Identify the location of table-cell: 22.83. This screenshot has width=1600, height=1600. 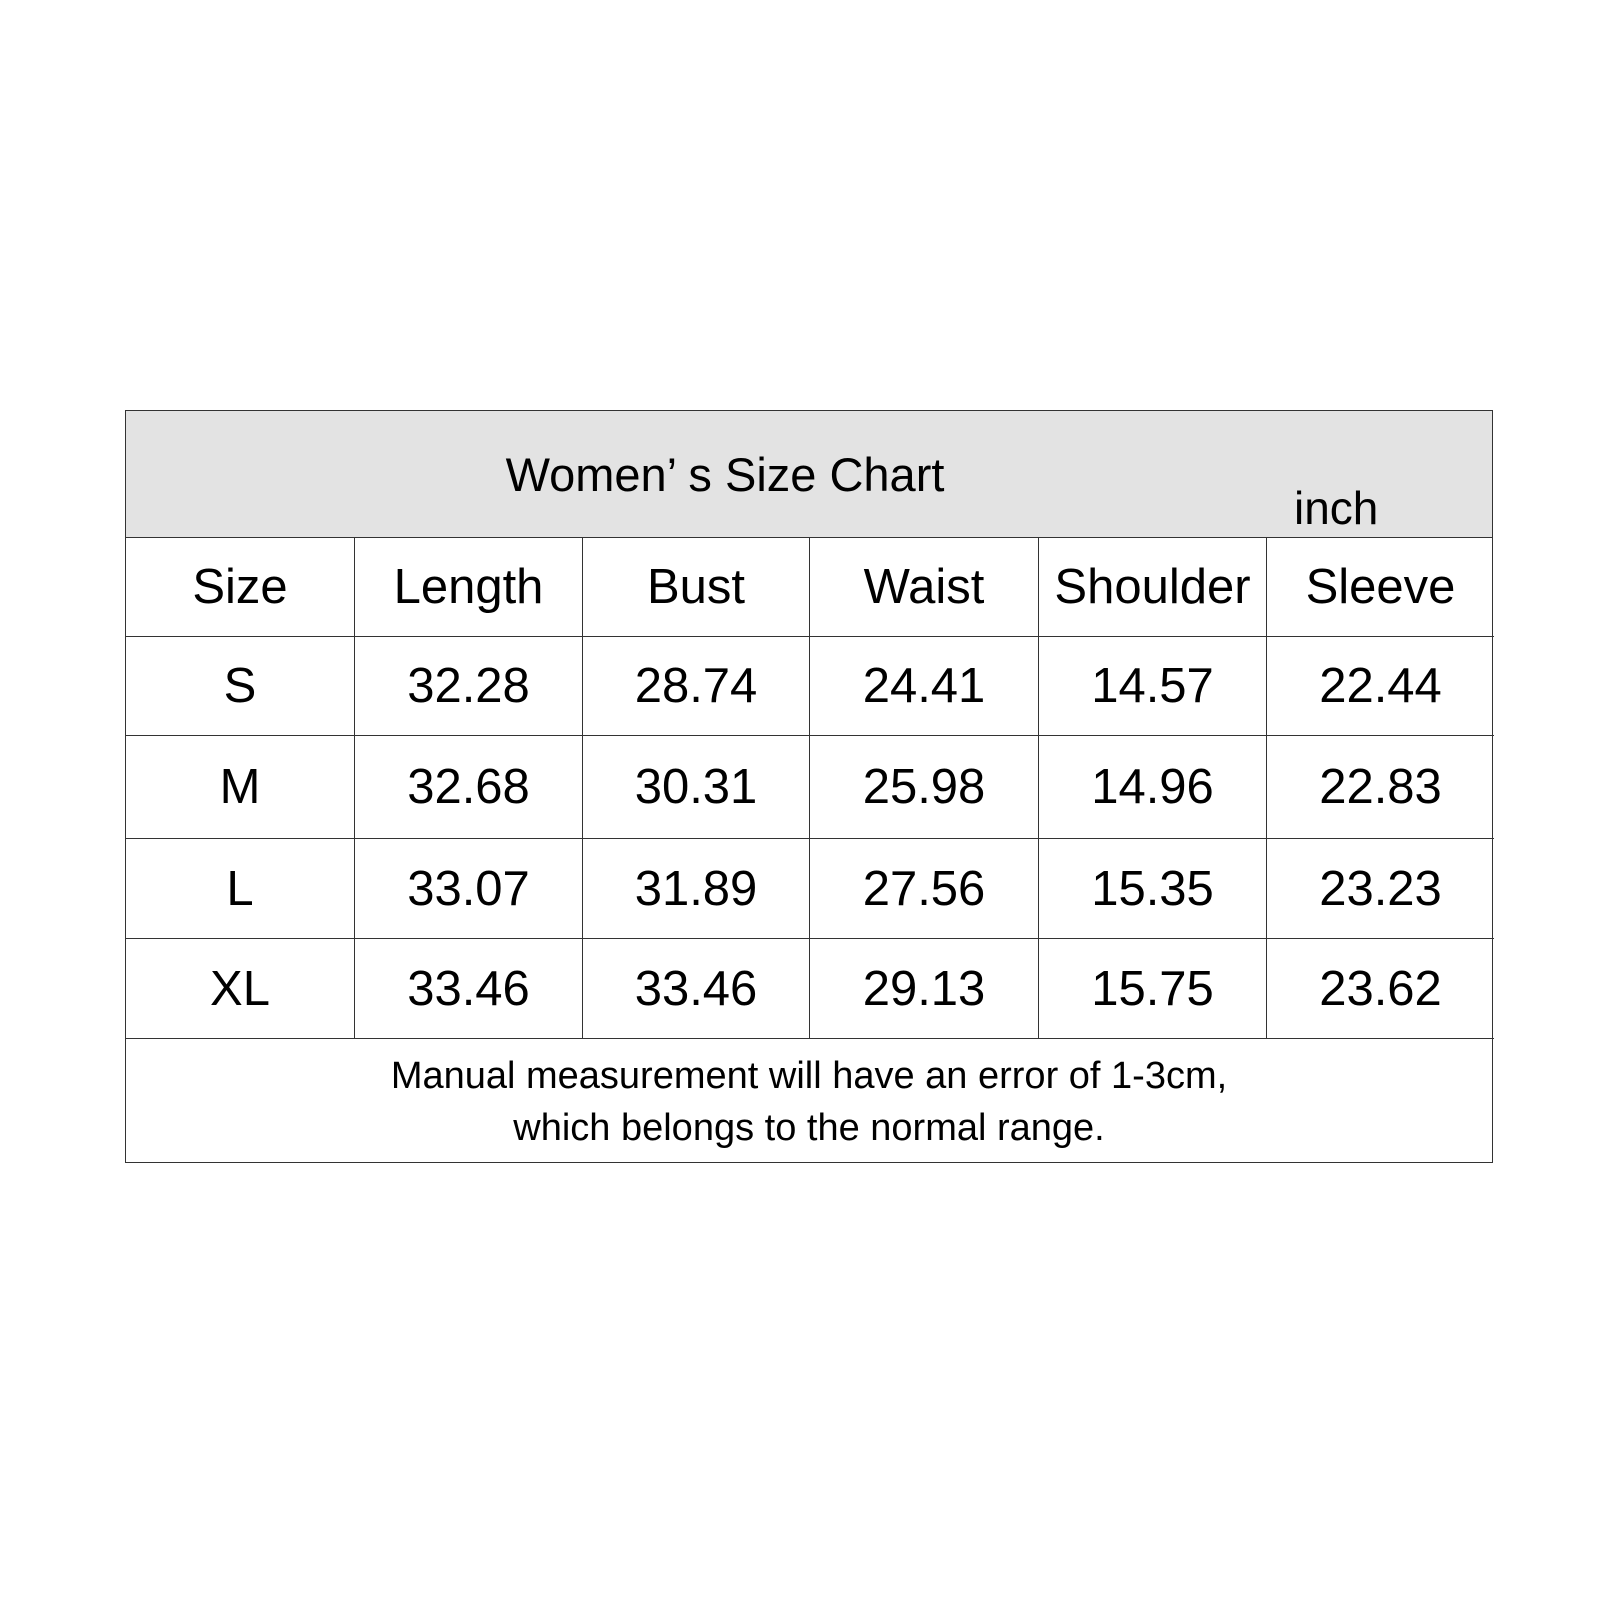
(1380, 787).